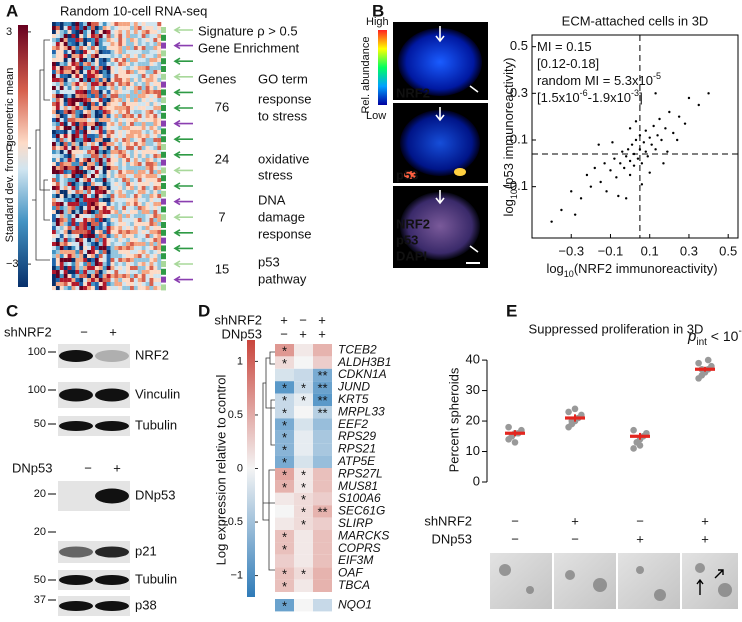 The image size is (742, 622). What do you see at coordinates (76, 356) in the screenshot?
I see `band` at bounding box center [76, 356].